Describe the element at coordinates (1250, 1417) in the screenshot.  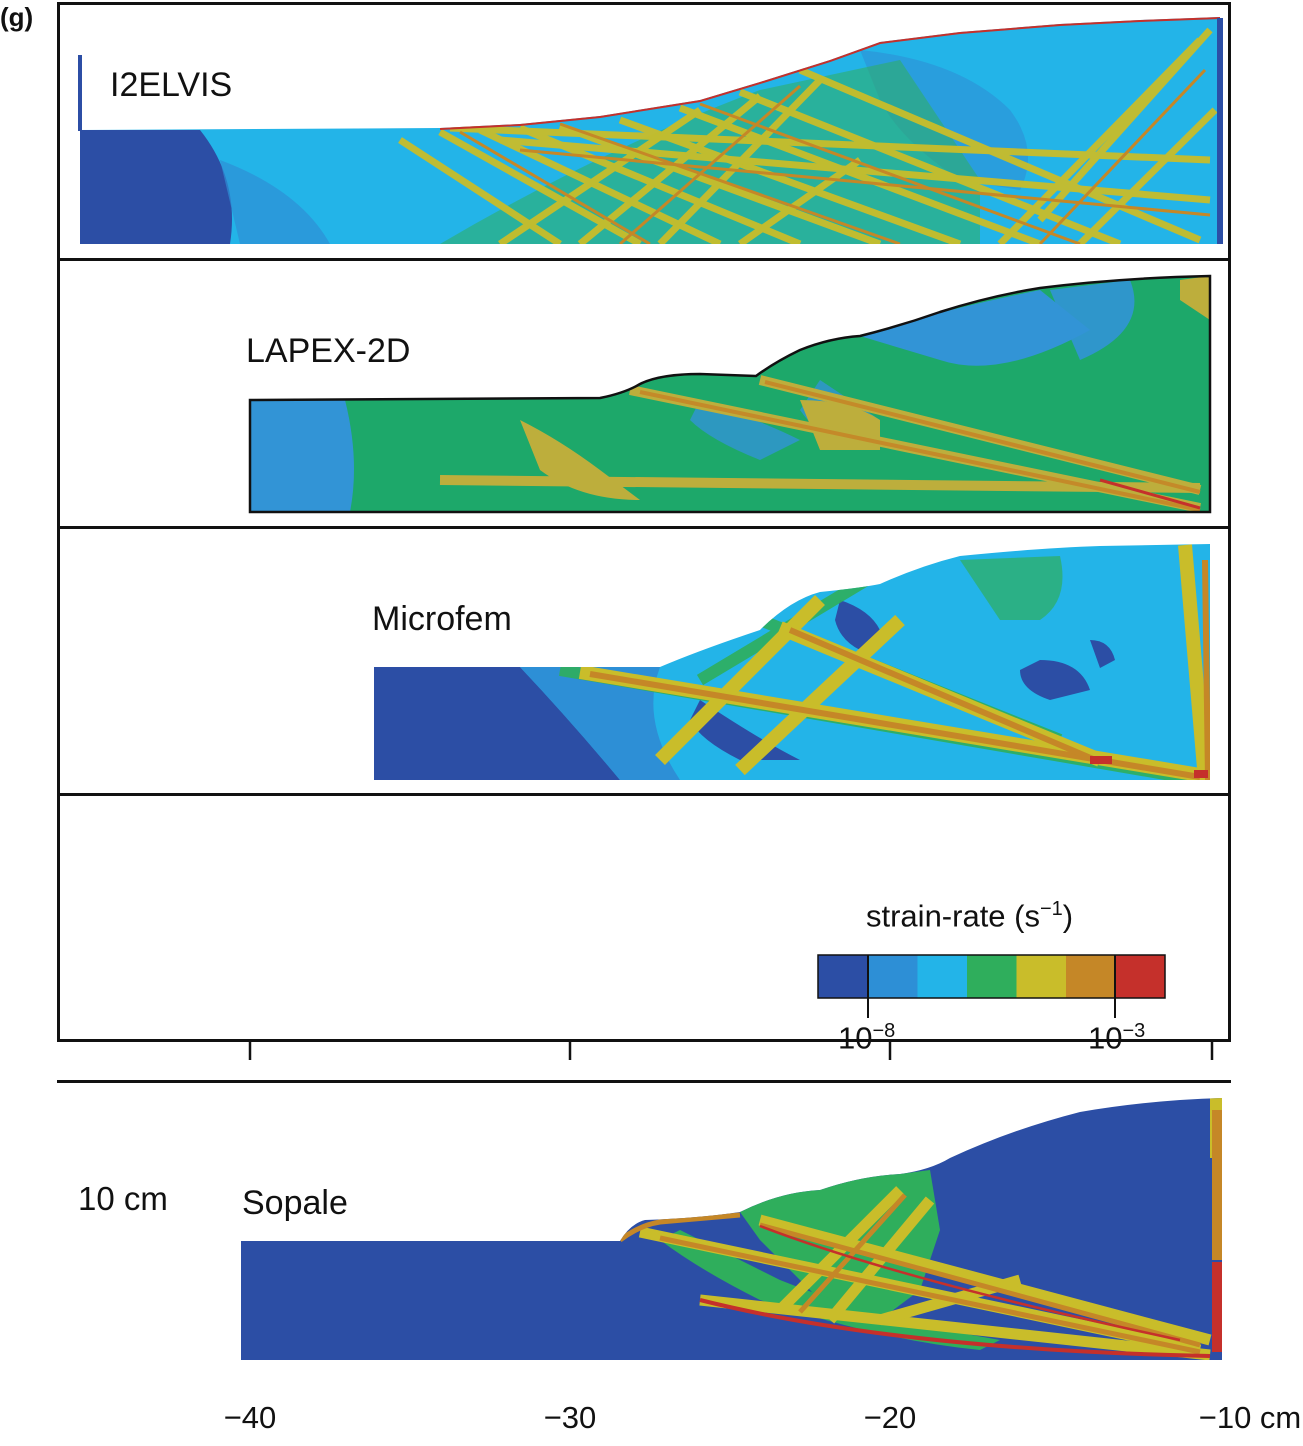
I see `x-tick-label-4: −10 cm` at that location.